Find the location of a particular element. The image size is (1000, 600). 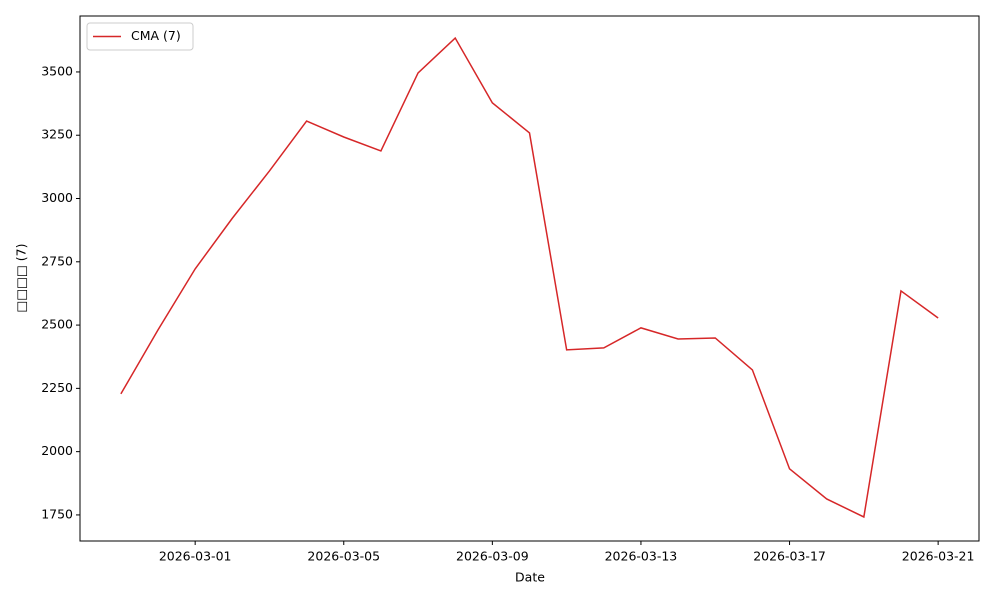

x-tick-label: 2026-03-13 is located at coordinates (641, 556).